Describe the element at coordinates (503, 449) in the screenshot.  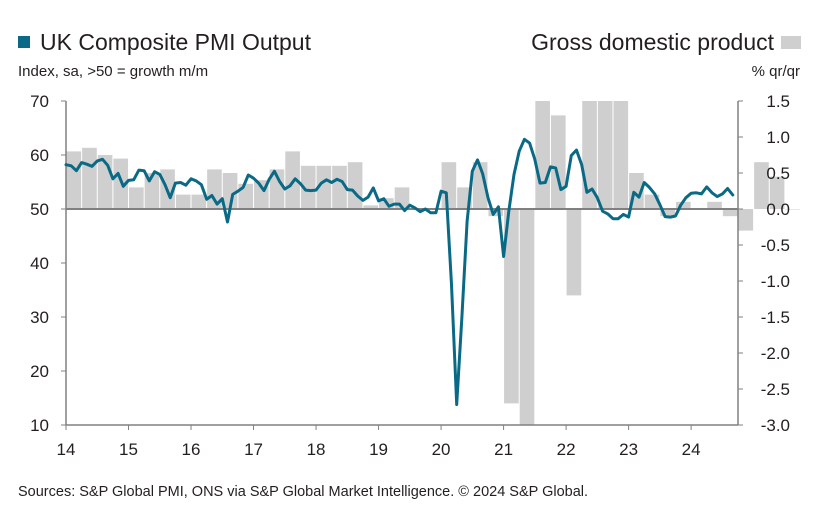
I see `x-tick-label: 21` at that location.